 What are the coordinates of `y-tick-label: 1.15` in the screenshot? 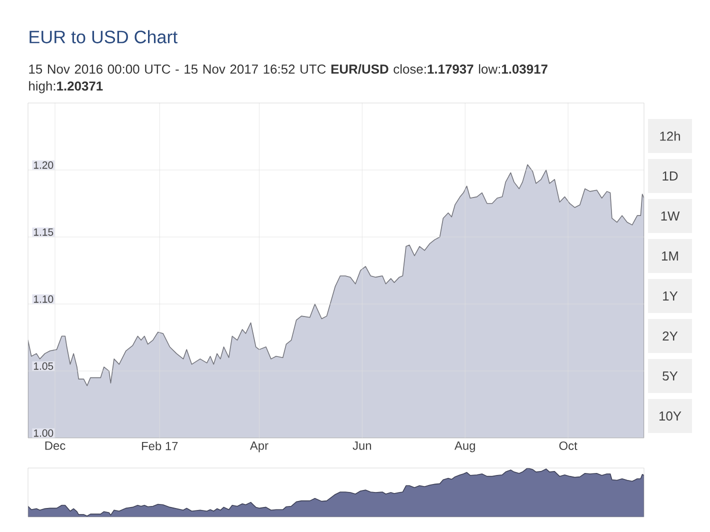 It's located at (44, 232).